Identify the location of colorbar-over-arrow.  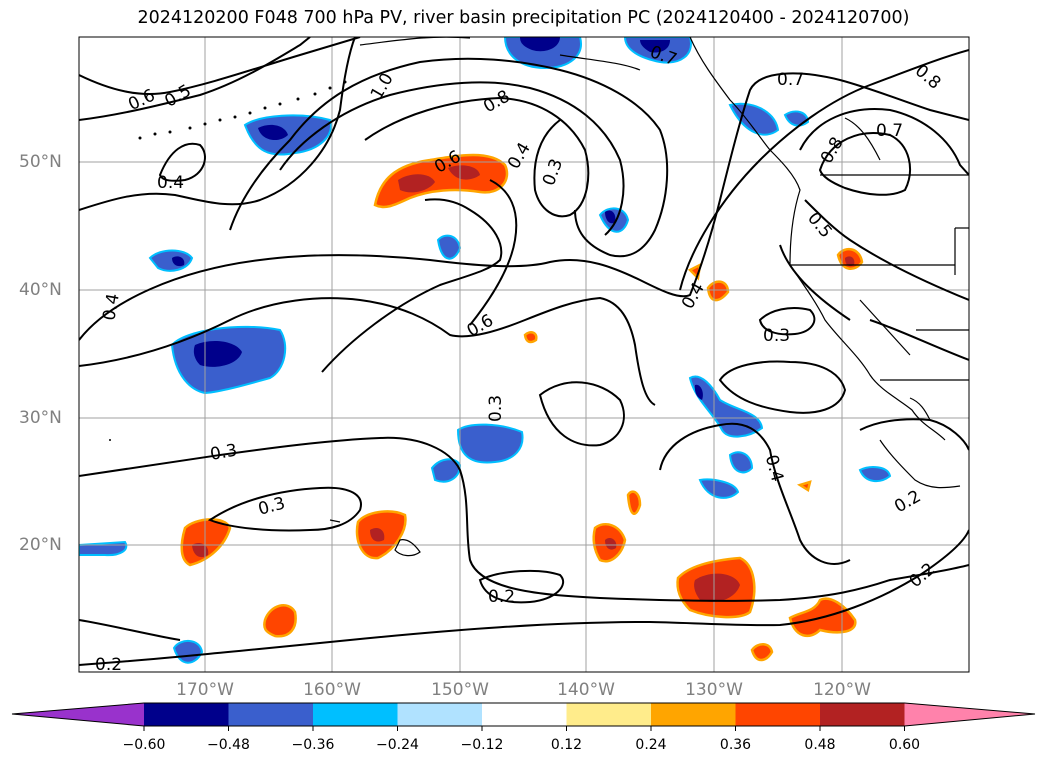
(969, 714).